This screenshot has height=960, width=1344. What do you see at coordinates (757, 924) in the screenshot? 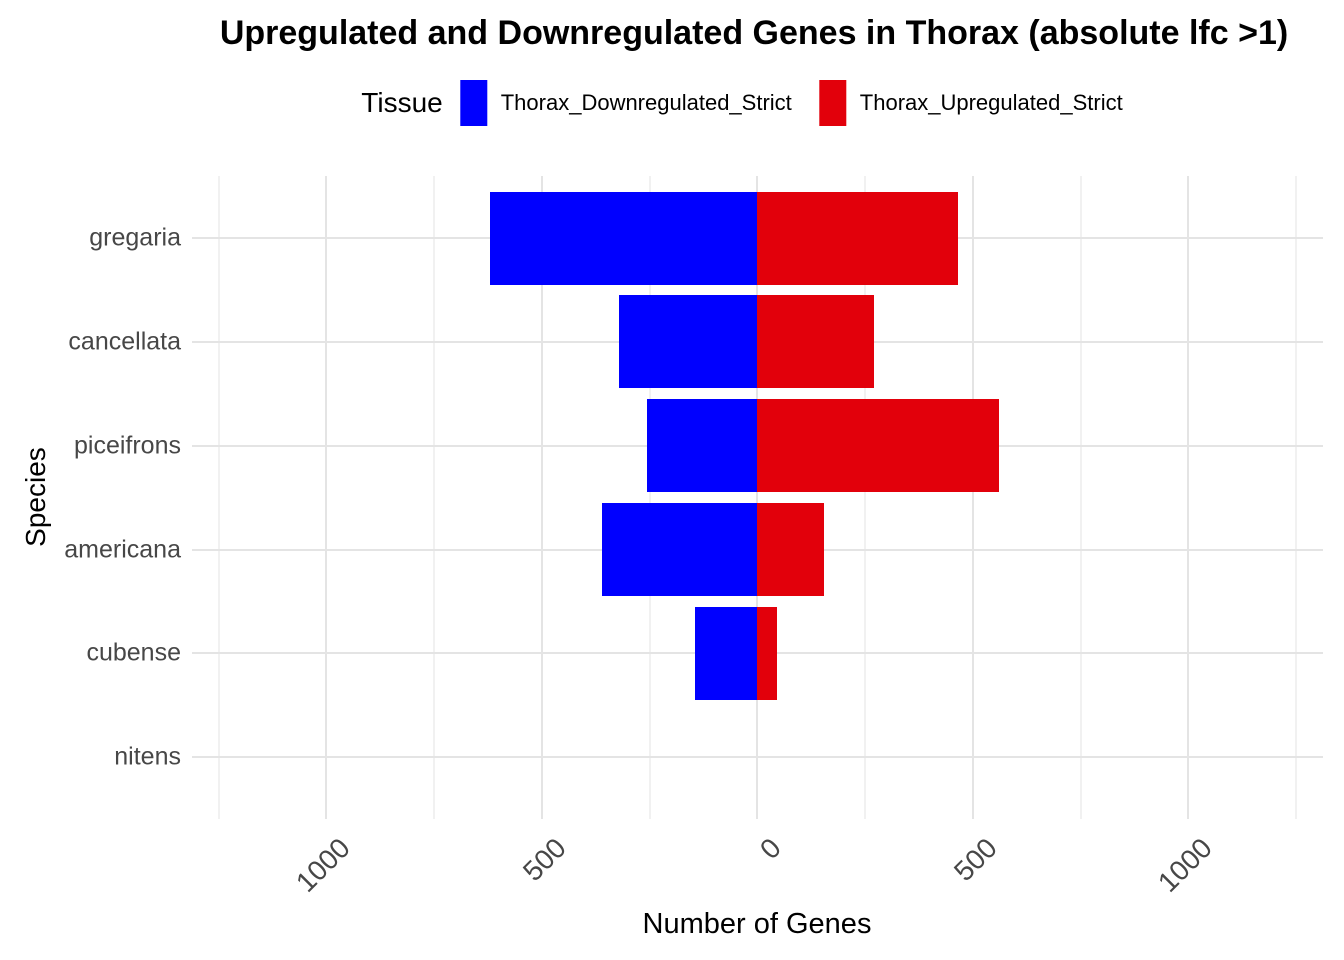
I see `x-axis-title: Number of Genes` at bounding box center [757, 924].